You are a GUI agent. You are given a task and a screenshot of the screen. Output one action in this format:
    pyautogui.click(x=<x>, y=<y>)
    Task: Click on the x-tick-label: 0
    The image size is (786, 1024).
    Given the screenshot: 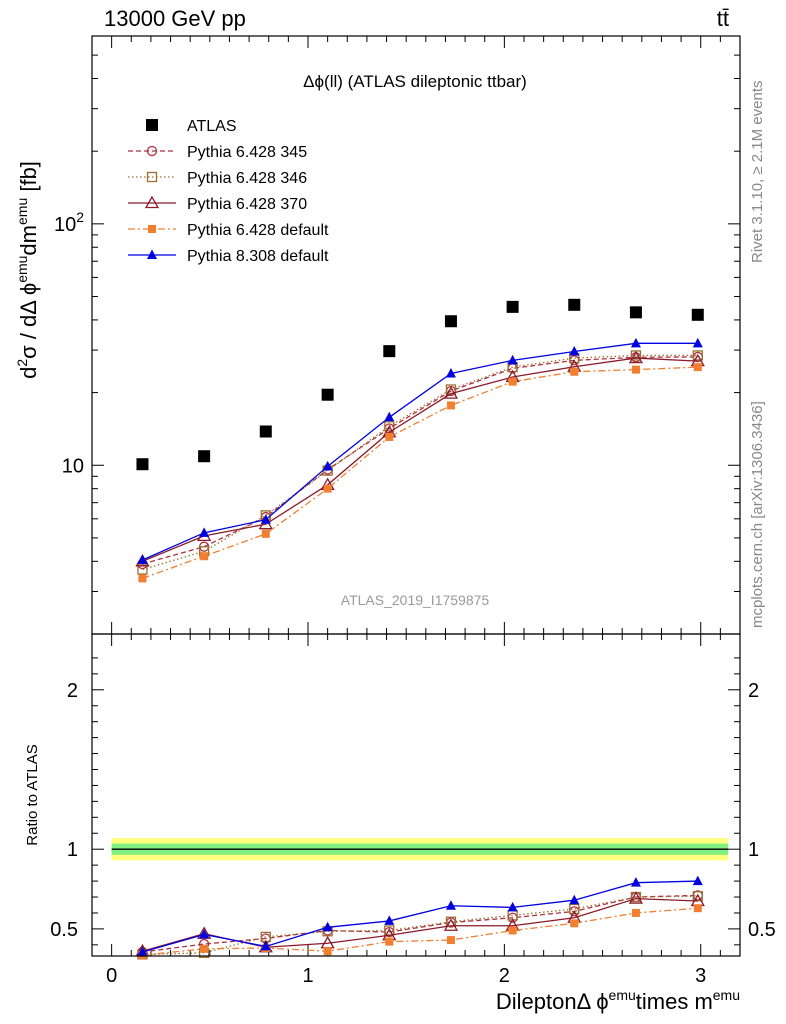 What is the action you would take?
    pyautogui.click(x=111, y=976)
    